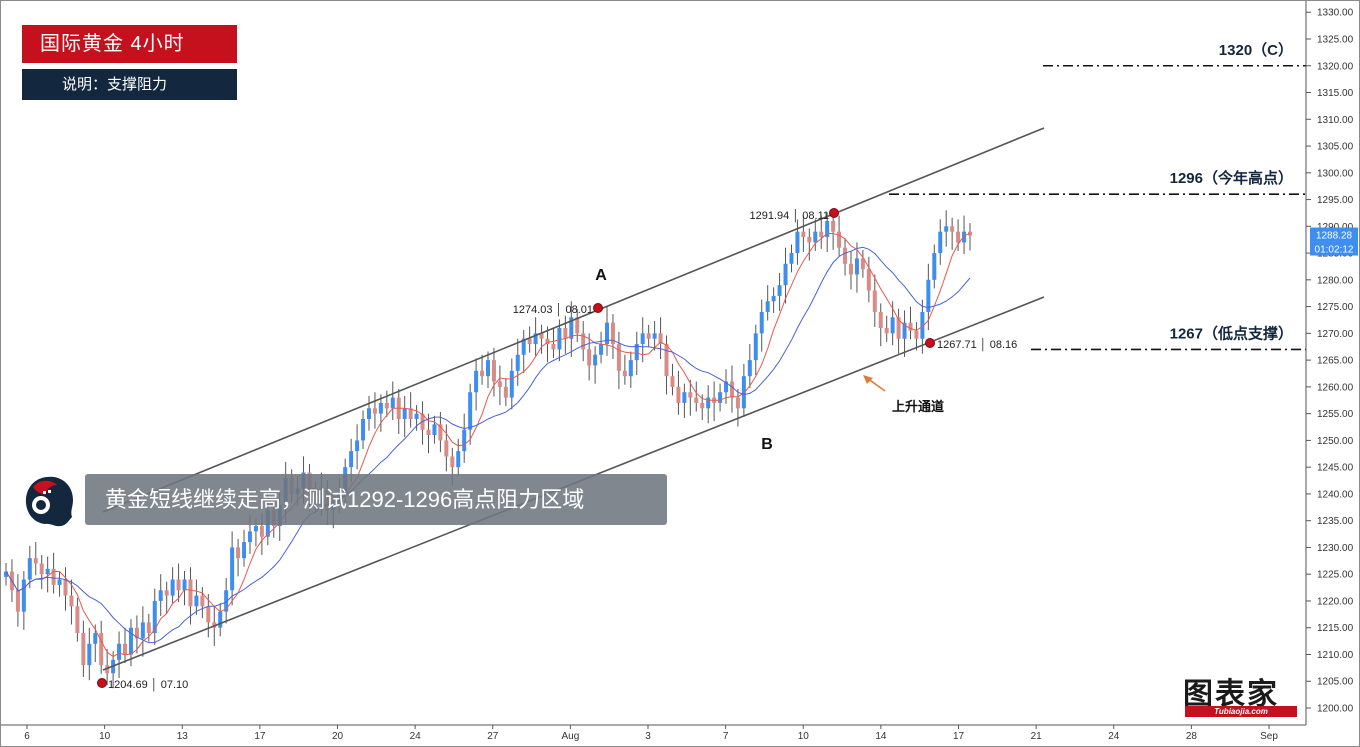 This screenshot has width=1360, height=747. Describe the element at coordinates (726, 736) in the screenshot. I see `time-tick-label: 7` at that location.